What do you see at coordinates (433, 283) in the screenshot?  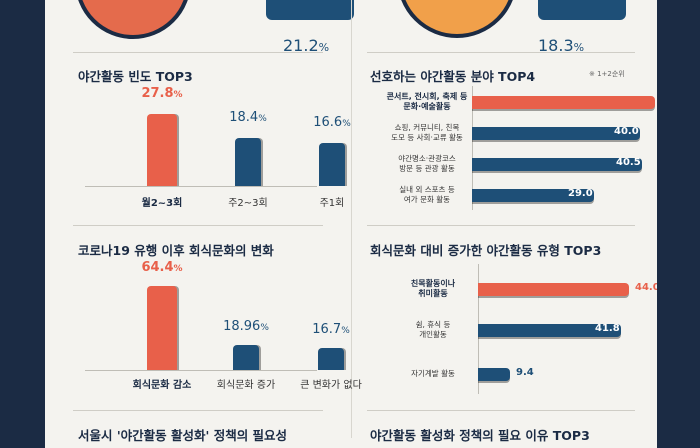 I see `category-label-line: 친목활동이나` at bounding box center [433, 283].